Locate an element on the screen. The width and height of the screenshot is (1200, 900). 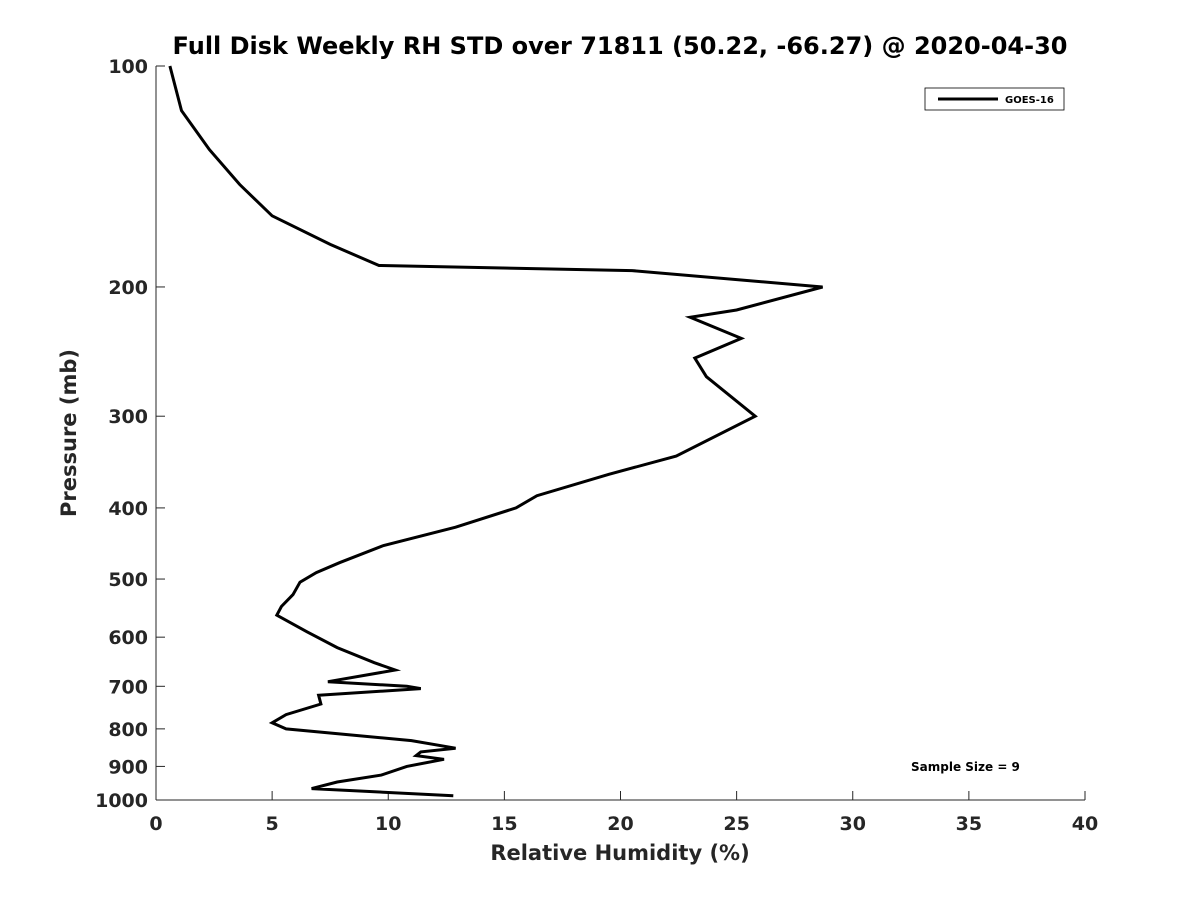
y-tick-label: 400 is located at coordinates (128, 509).